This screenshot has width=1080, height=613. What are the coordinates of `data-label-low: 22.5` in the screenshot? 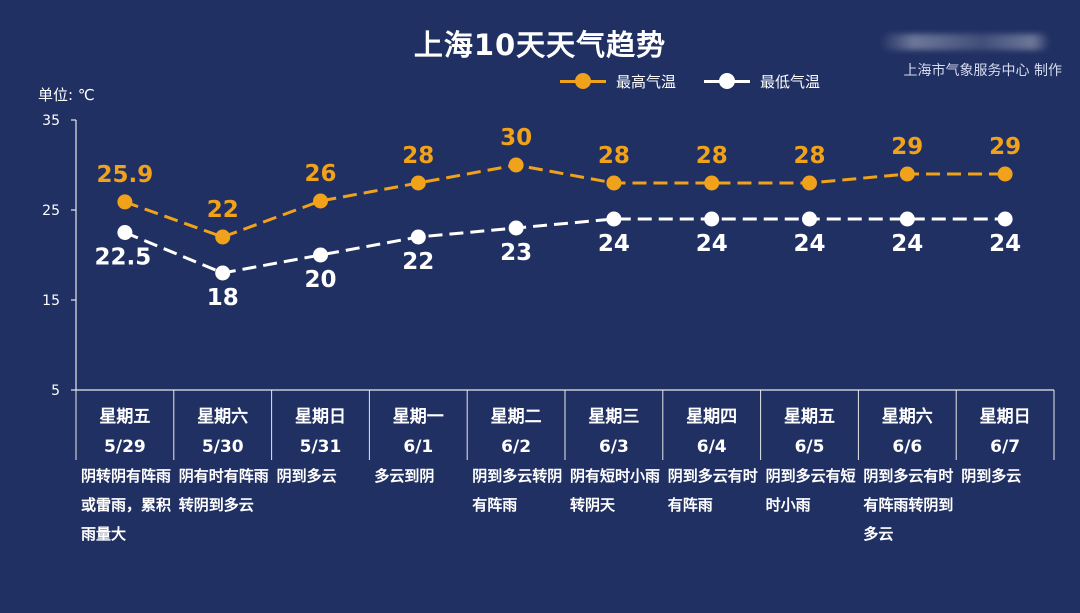 It's located at (123, 258).